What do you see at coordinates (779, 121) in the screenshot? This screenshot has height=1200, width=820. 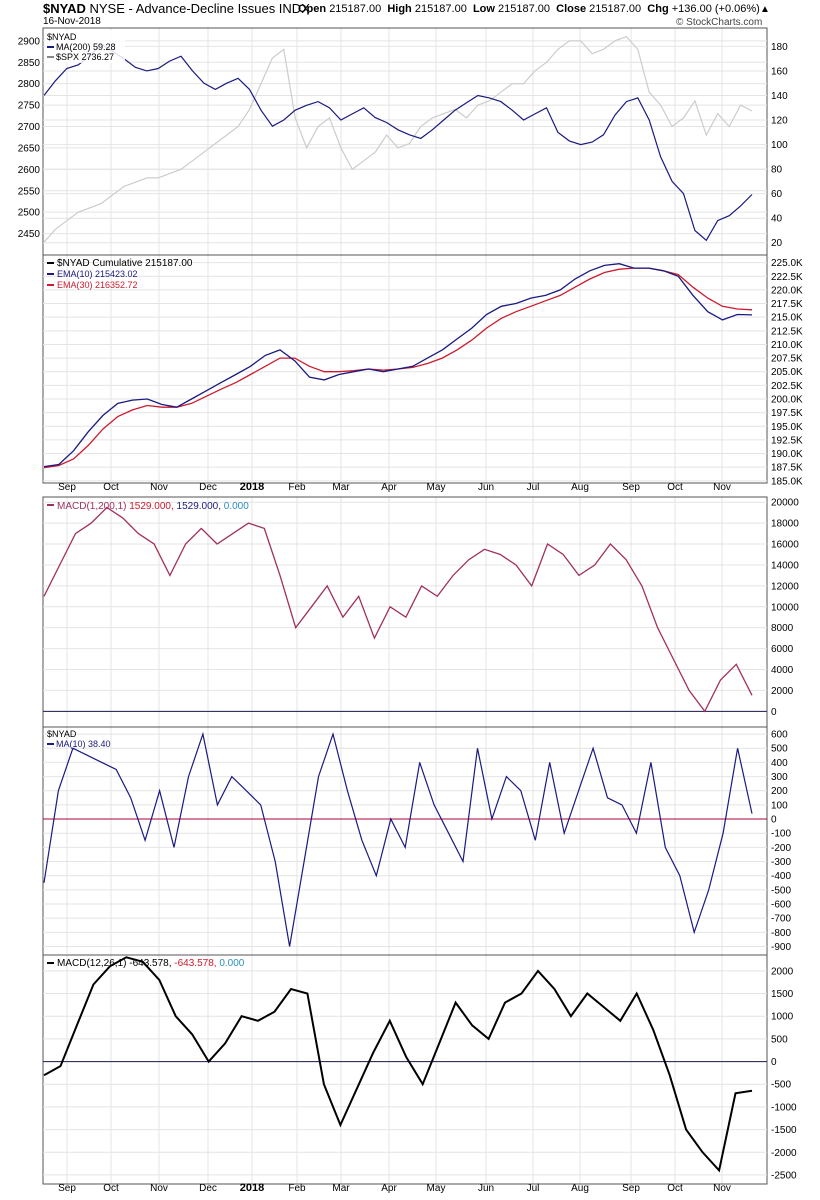 I see `y-axis-tick-label: 120` at bounding box center [779, 121].